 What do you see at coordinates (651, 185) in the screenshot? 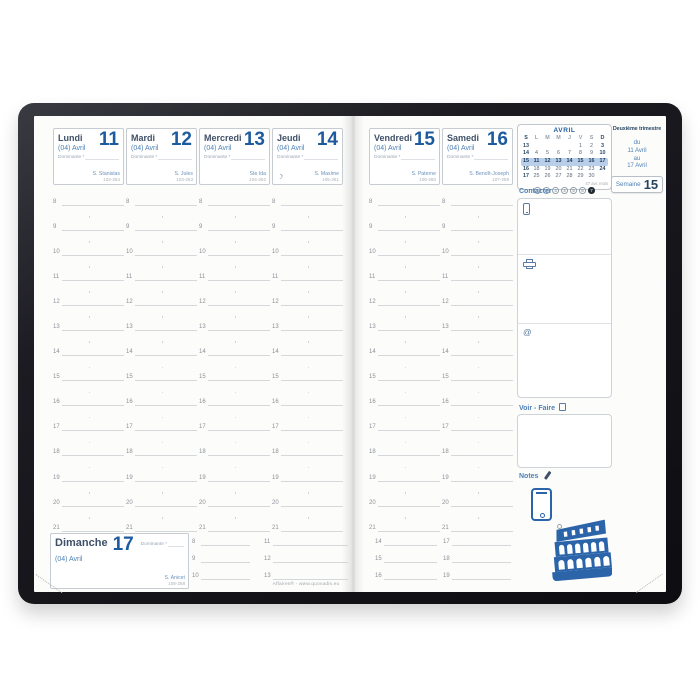
I see `week-number: 15` at bounding box center [651, 185].